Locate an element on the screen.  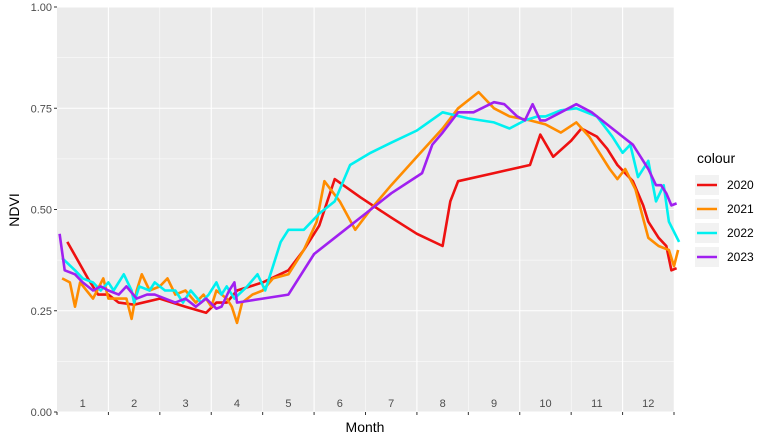
legend-label-2021: 2021 is located at coordinates (740, 209).